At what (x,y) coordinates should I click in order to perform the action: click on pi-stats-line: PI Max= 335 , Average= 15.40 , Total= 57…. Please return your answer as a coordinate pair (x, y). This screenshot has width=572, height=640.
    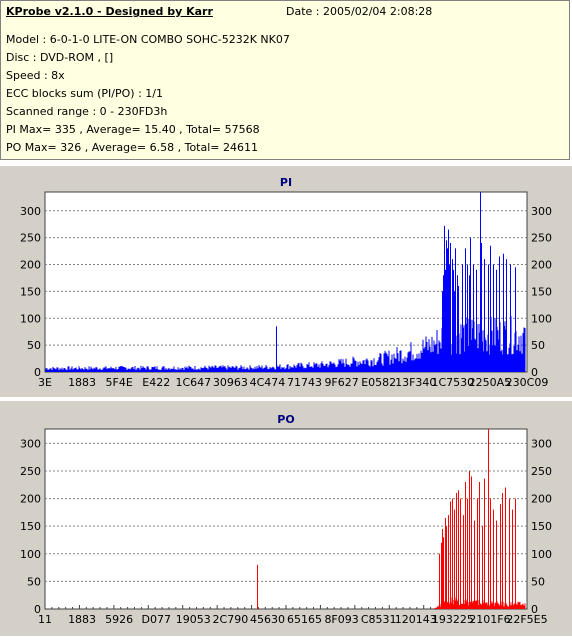
    Looking at the image, I should click on (133, 129).